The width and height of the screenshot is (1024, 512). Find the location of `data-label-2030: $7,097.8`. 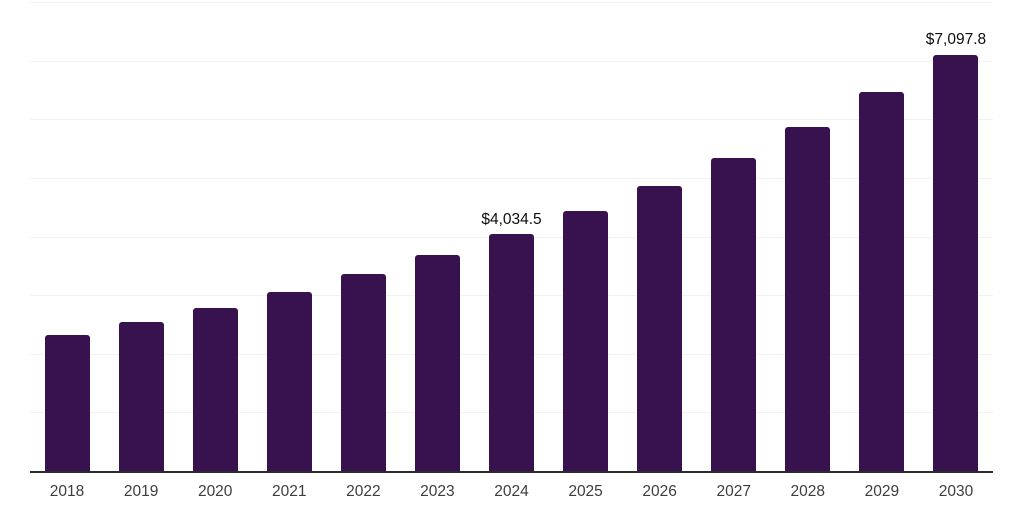

data-label-2030: $7,097.8 is located at coordinates (956, 40).